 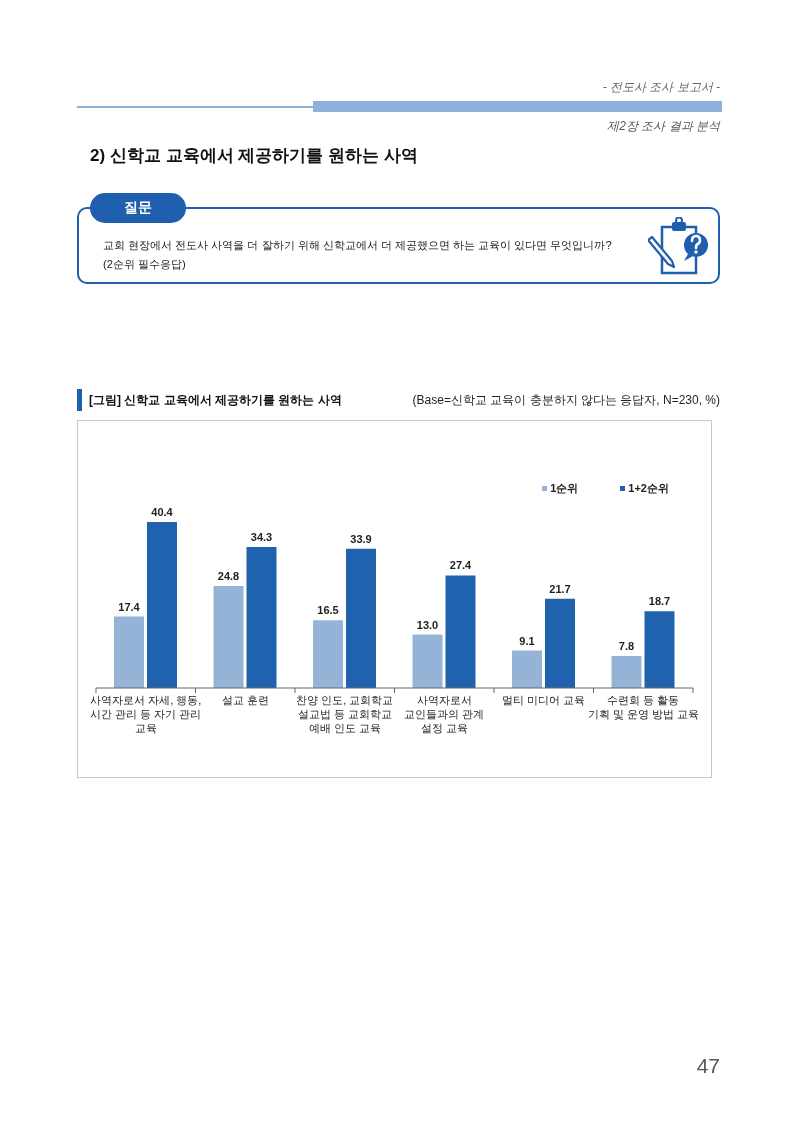 What do you see at coordinates (261, 537) in the screenshot?
I see `data-label: 34.3` at bounding box center [261, 537].